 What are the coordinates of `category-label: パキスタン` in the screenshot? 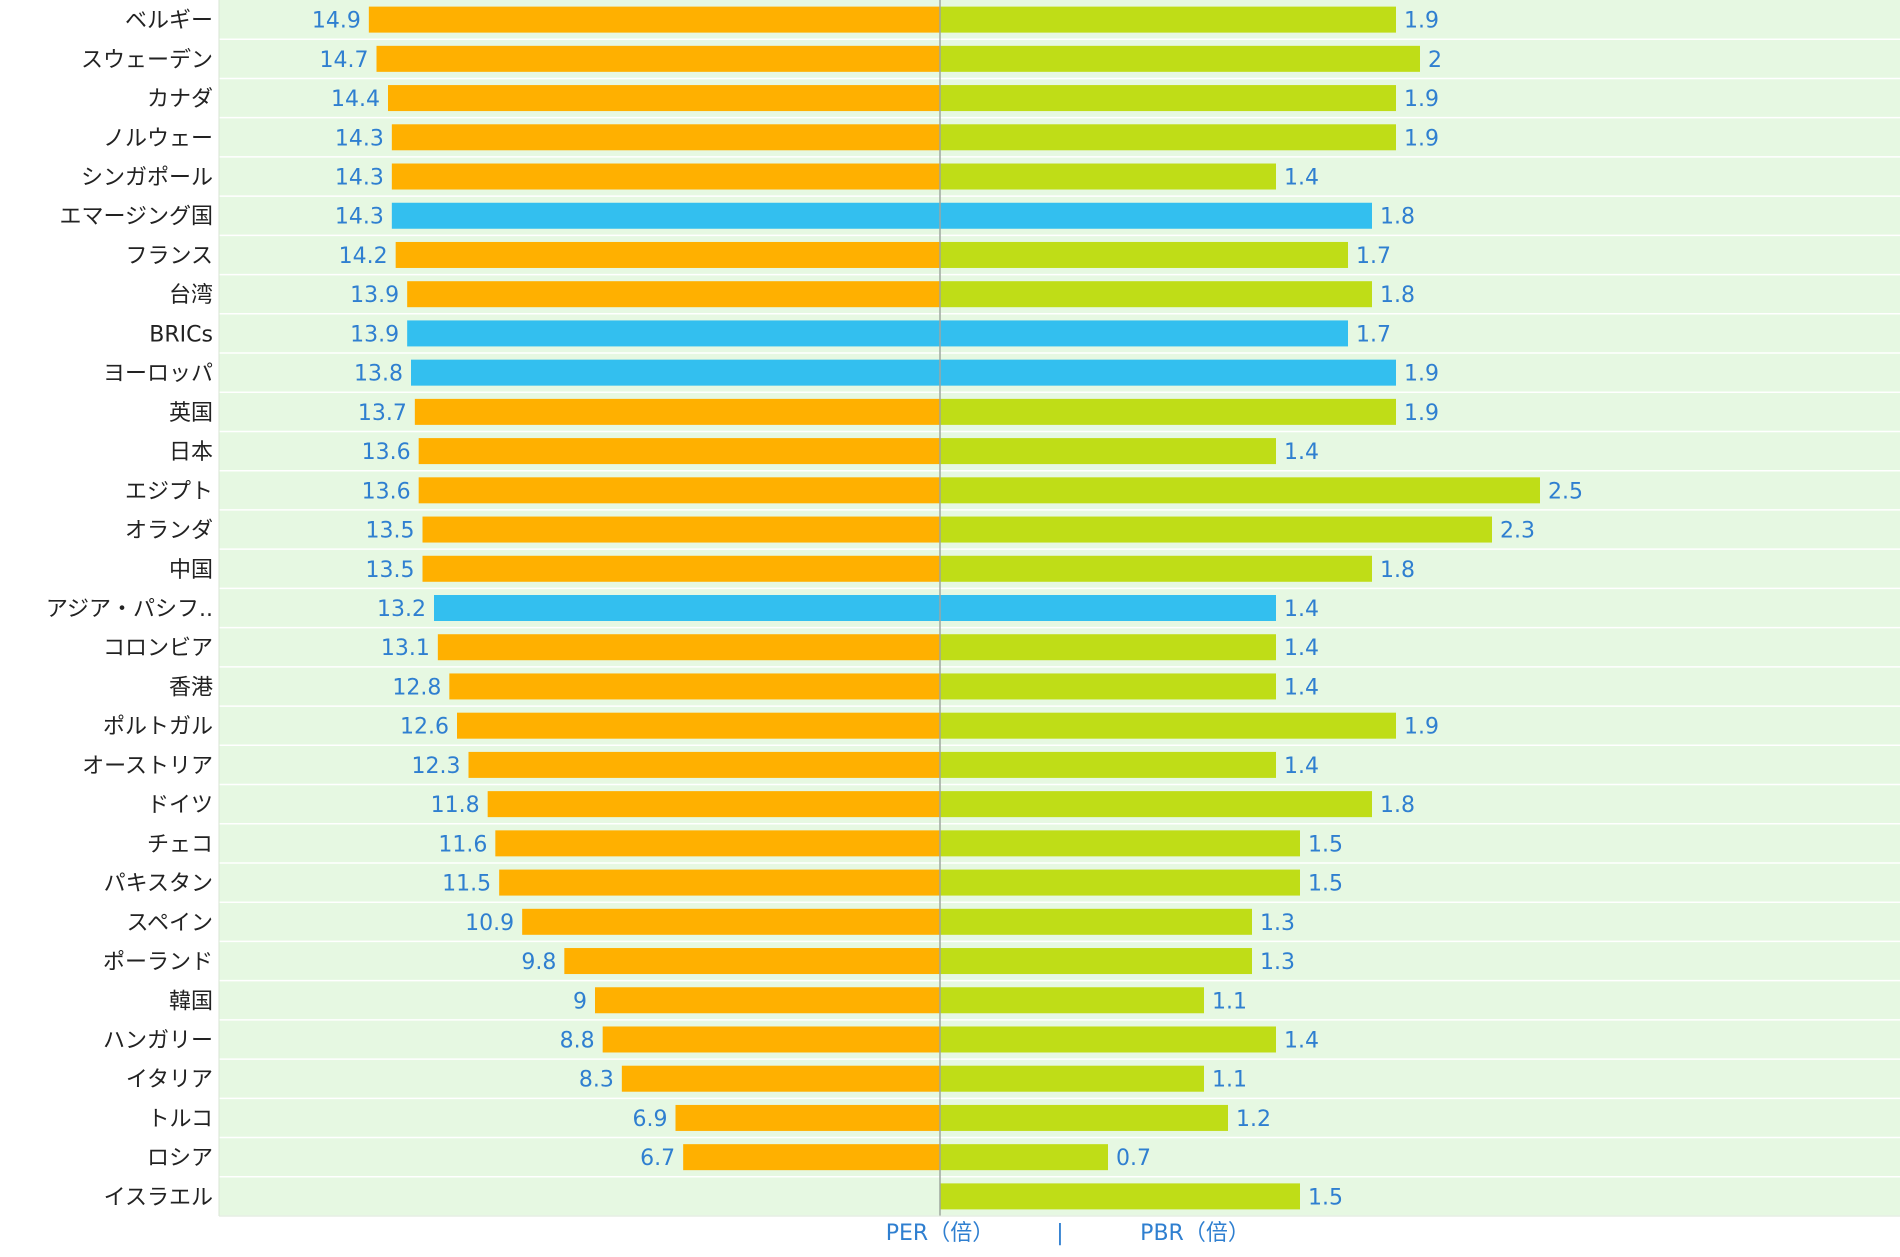 It's located at (158, 884).